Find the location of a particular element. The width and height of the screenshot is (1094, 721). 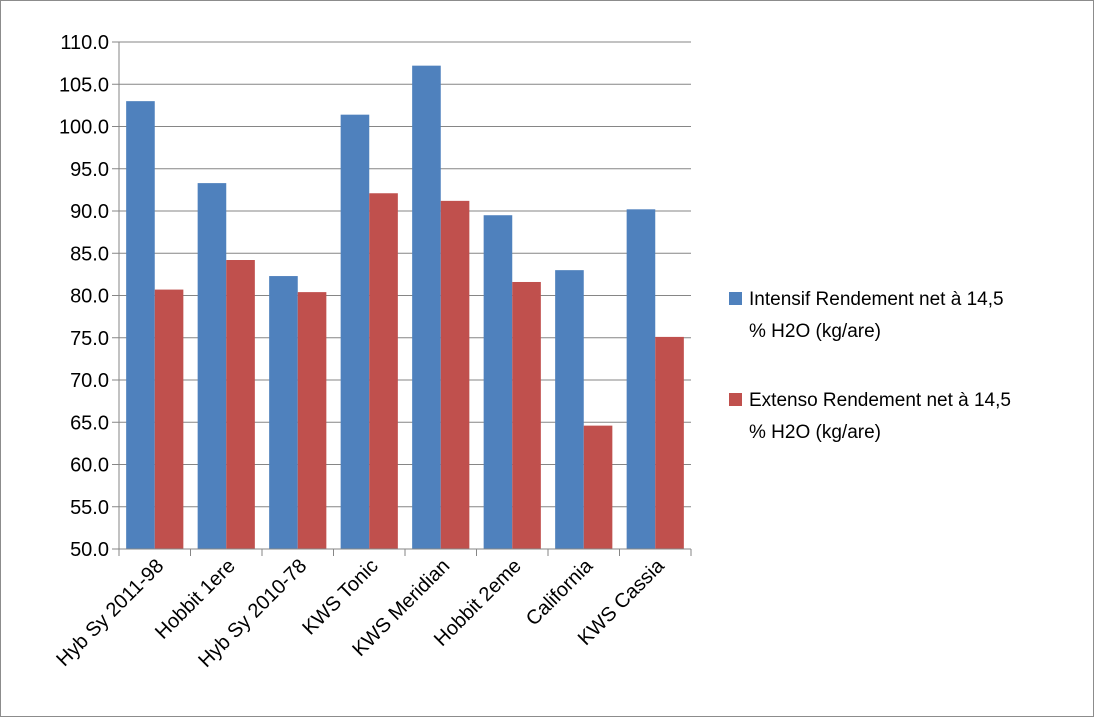

y-tick-label: 95.0 is located at coordinates (89, 170).